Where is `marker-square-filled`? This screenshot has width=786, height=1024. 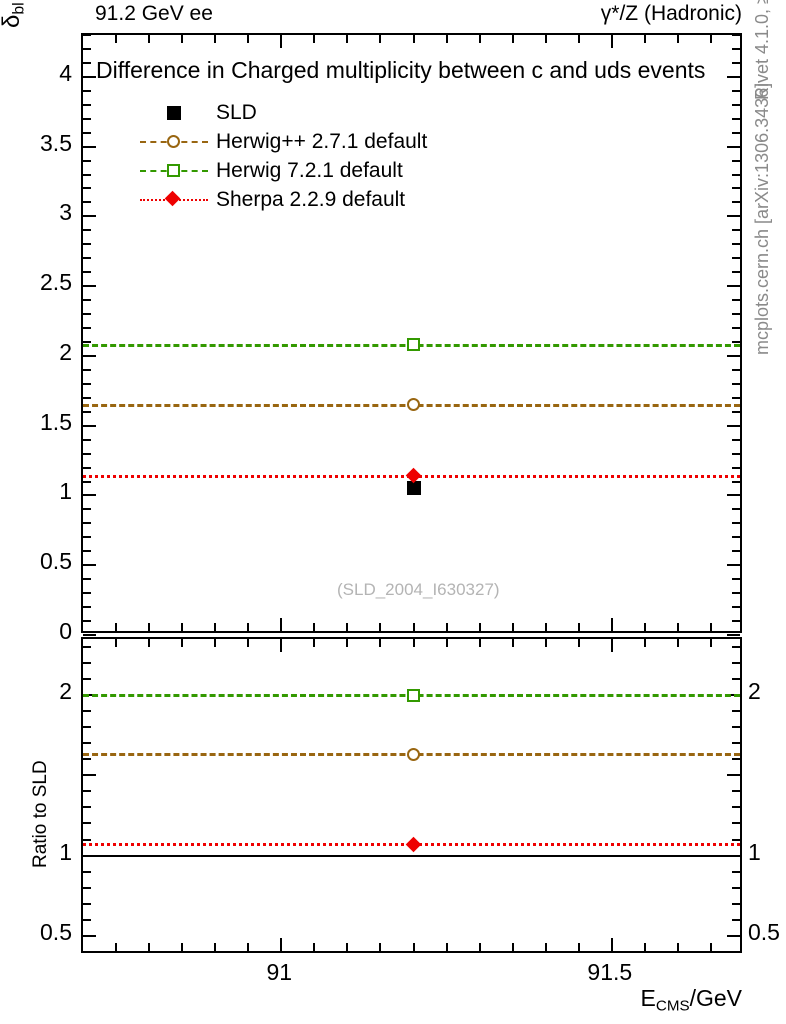
marker-square-filled is located at coordinates (174, 112).